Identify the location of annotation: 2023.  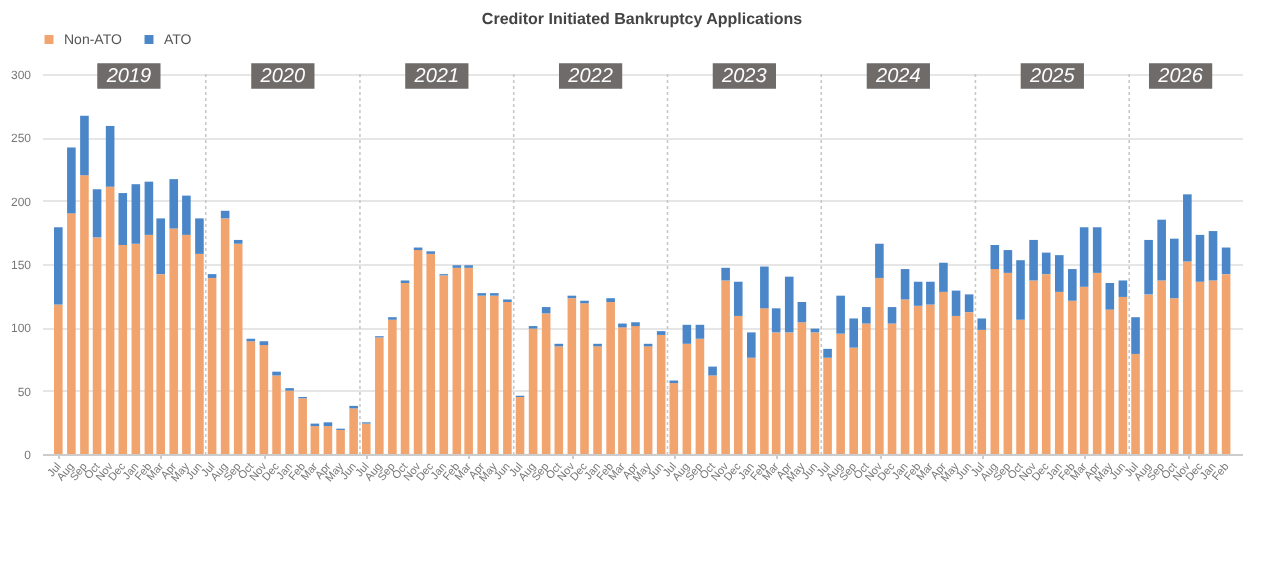
(744, 77).